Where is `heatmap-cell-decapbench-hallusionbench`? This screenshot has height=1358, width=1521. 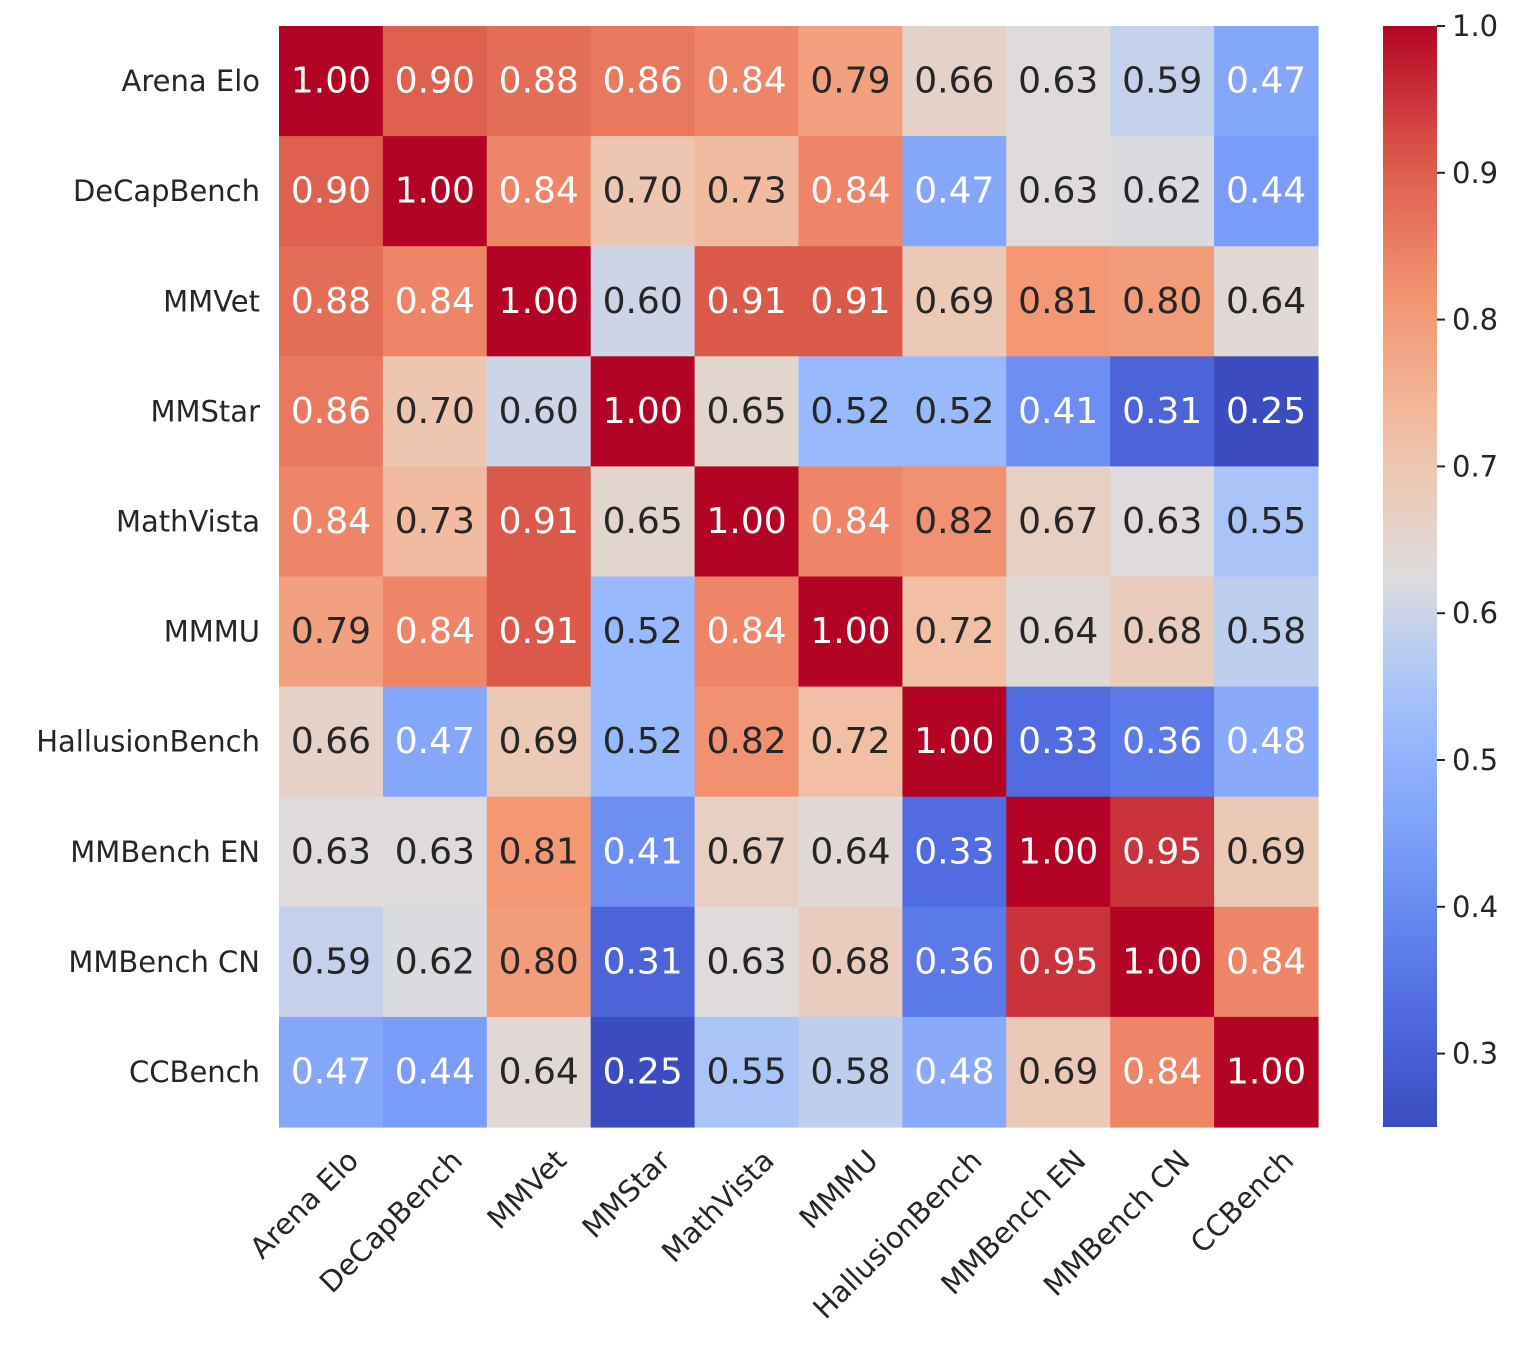
heatmap-cell-decapbench-hallusionbench is located at coordinates (954, 191).